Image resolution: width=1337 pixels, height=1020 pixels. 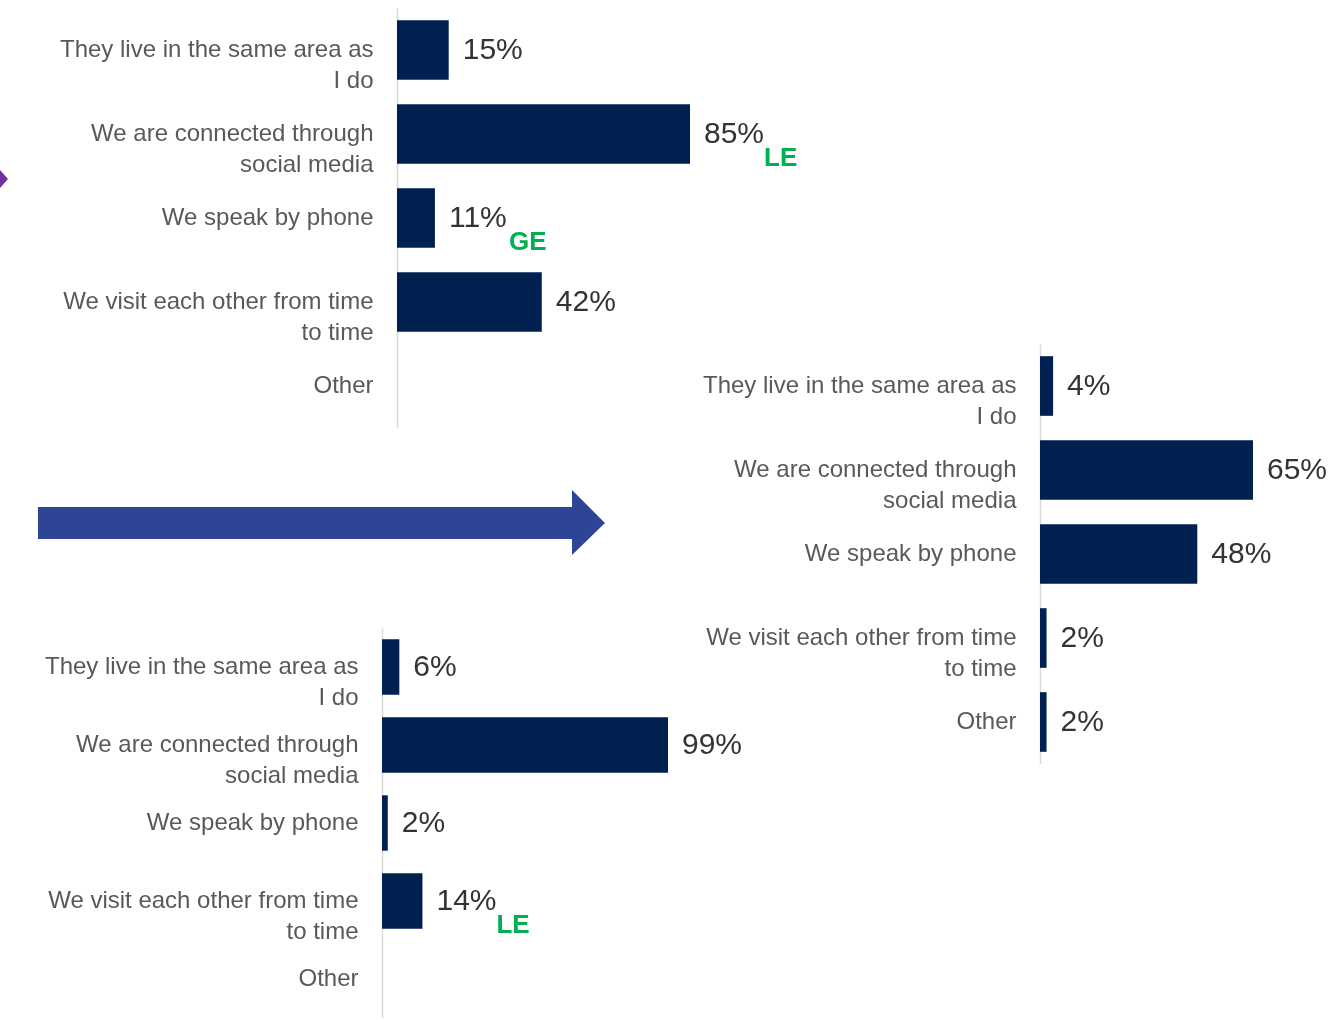 I want to click on data-label: 14%, so click(x=466, y=899).